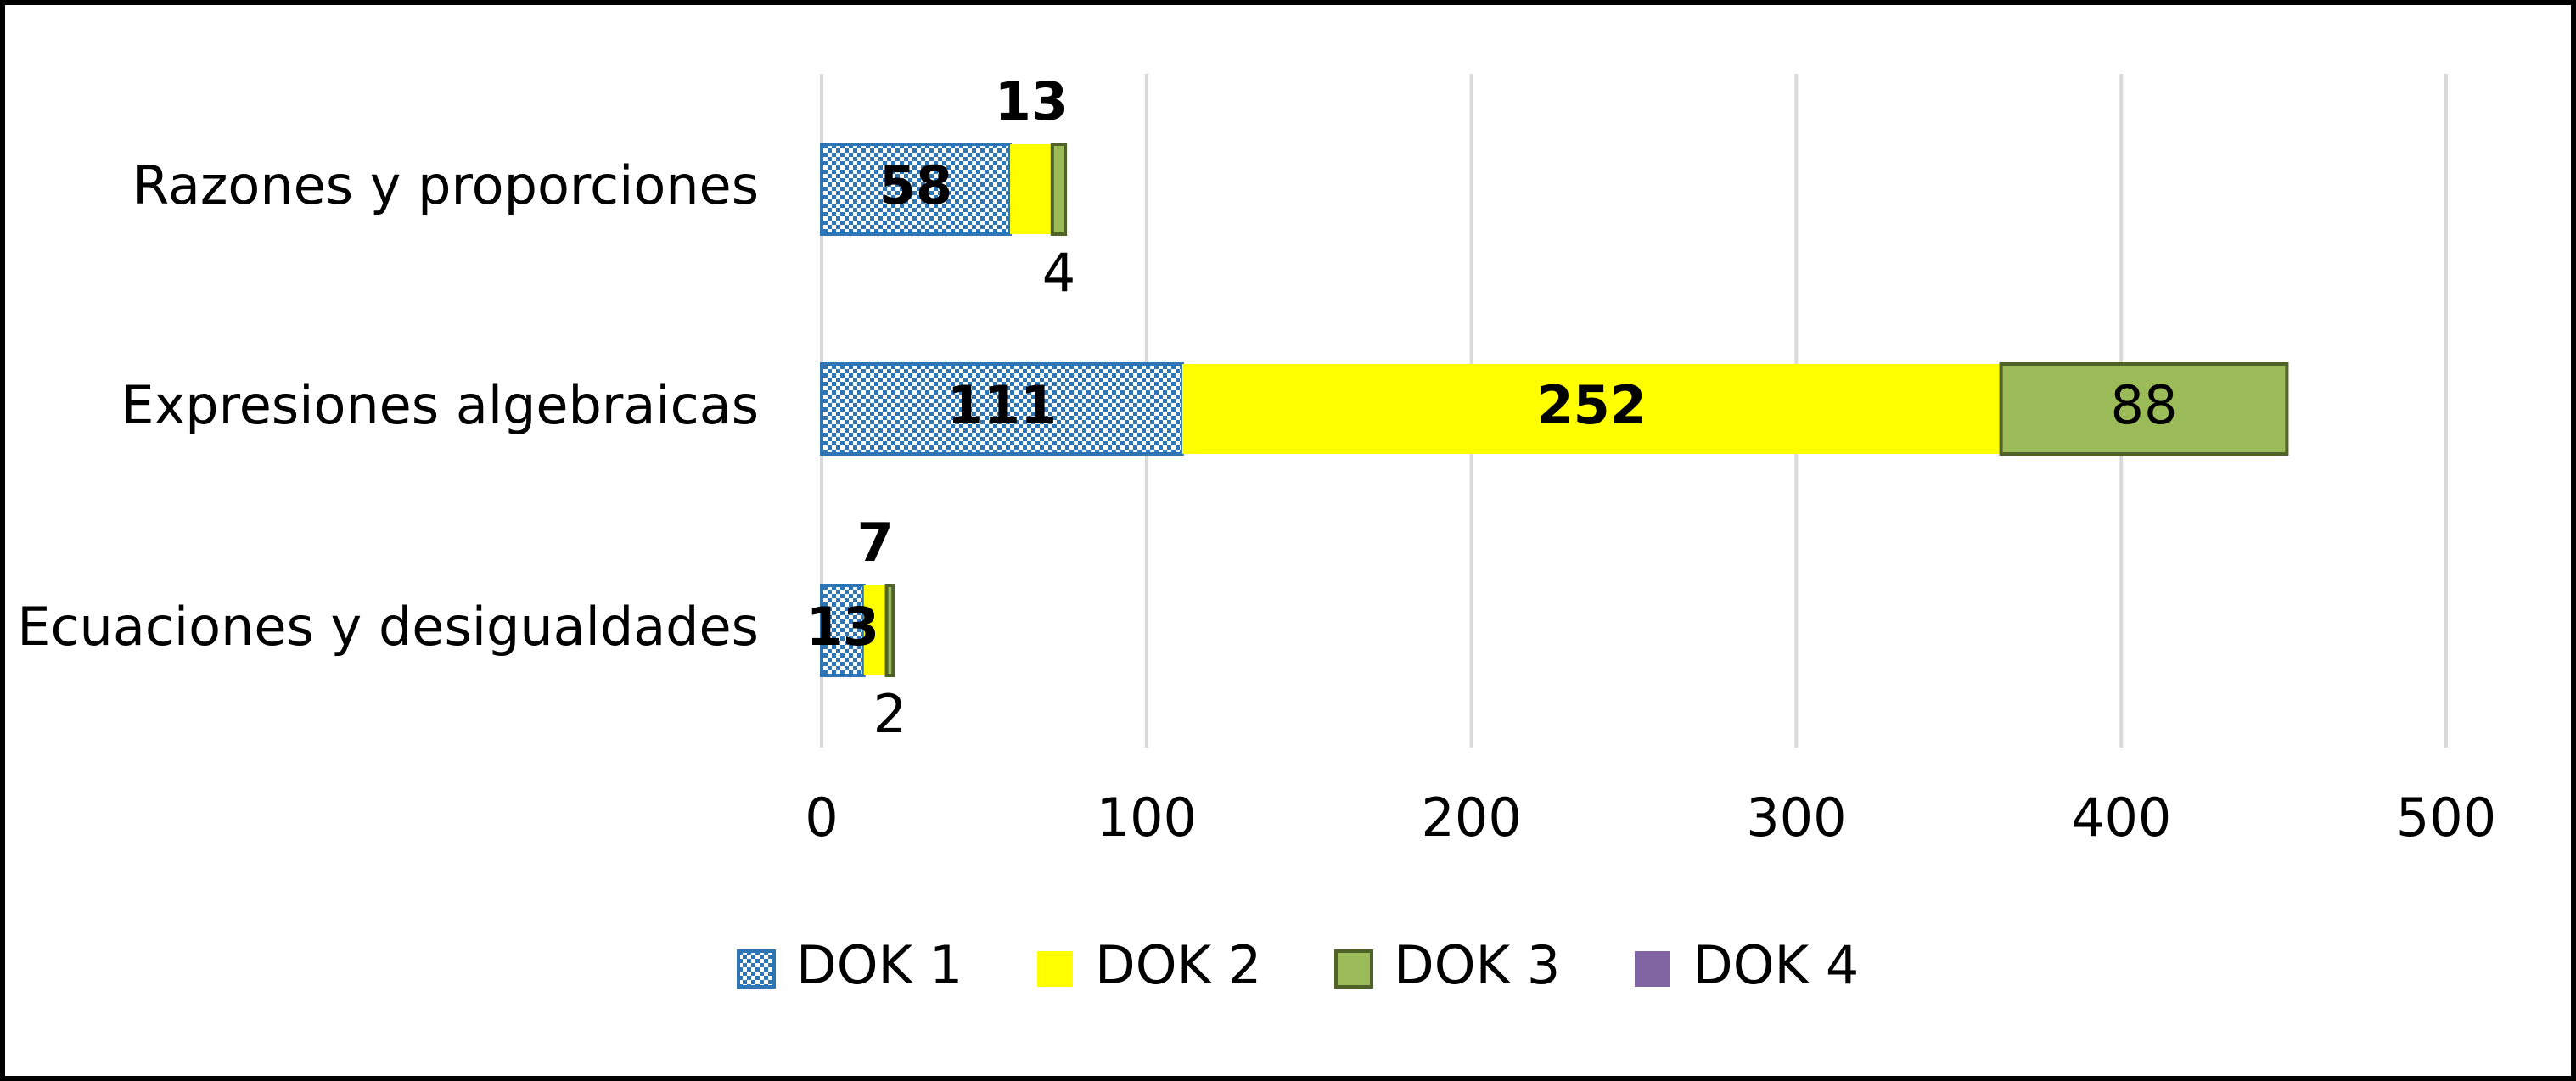  I want to click on legend-label: DOK 3, so click(1477, 965).